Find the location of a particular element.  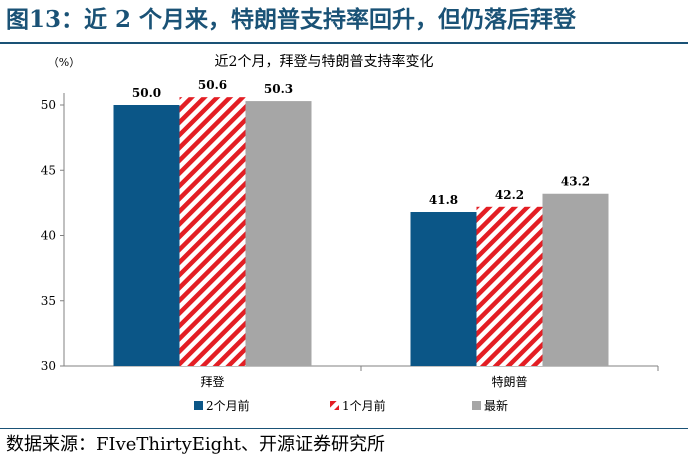

y-axis-unit-label: （%） is located at coordinates (64, 62).